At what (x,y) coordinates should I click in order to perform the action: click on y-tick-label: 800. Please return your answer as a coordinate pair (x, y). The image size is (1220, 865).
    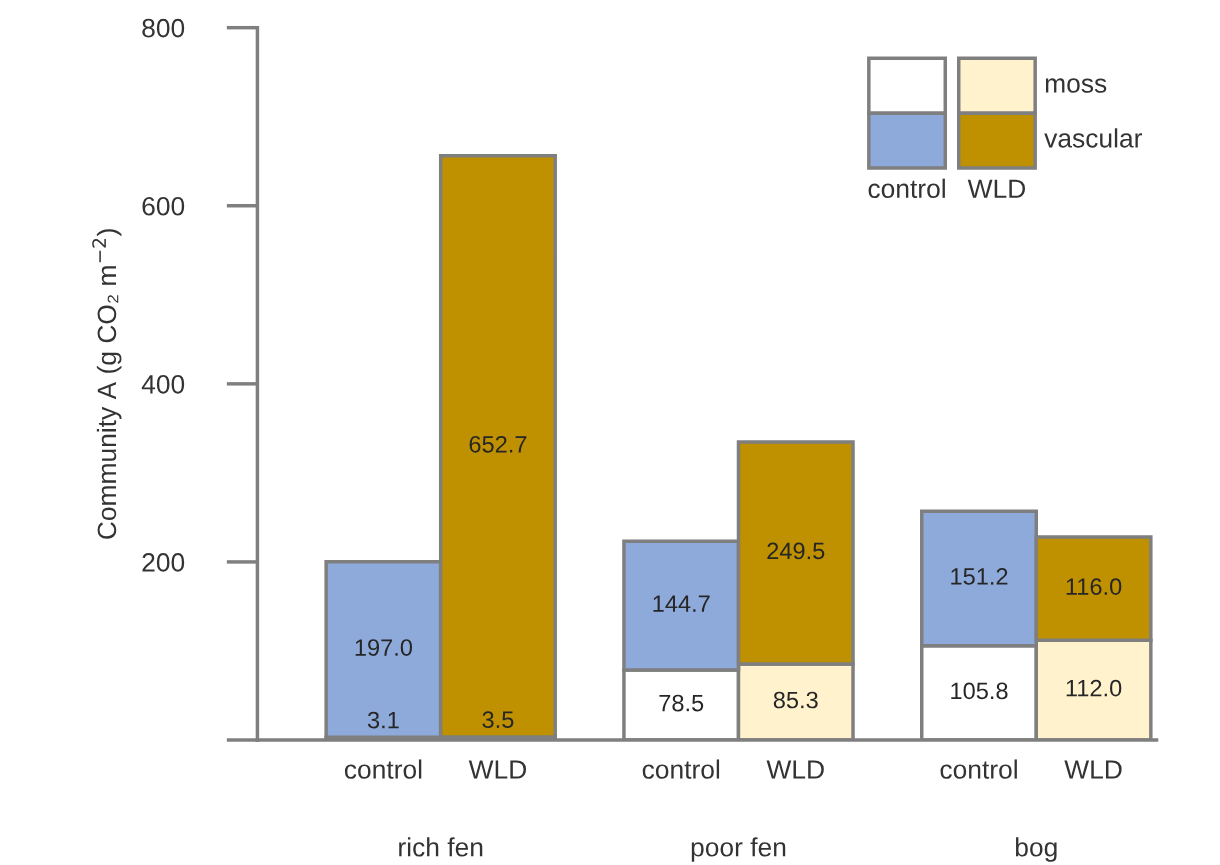
    Looking at the image, I should click on (163, 28).